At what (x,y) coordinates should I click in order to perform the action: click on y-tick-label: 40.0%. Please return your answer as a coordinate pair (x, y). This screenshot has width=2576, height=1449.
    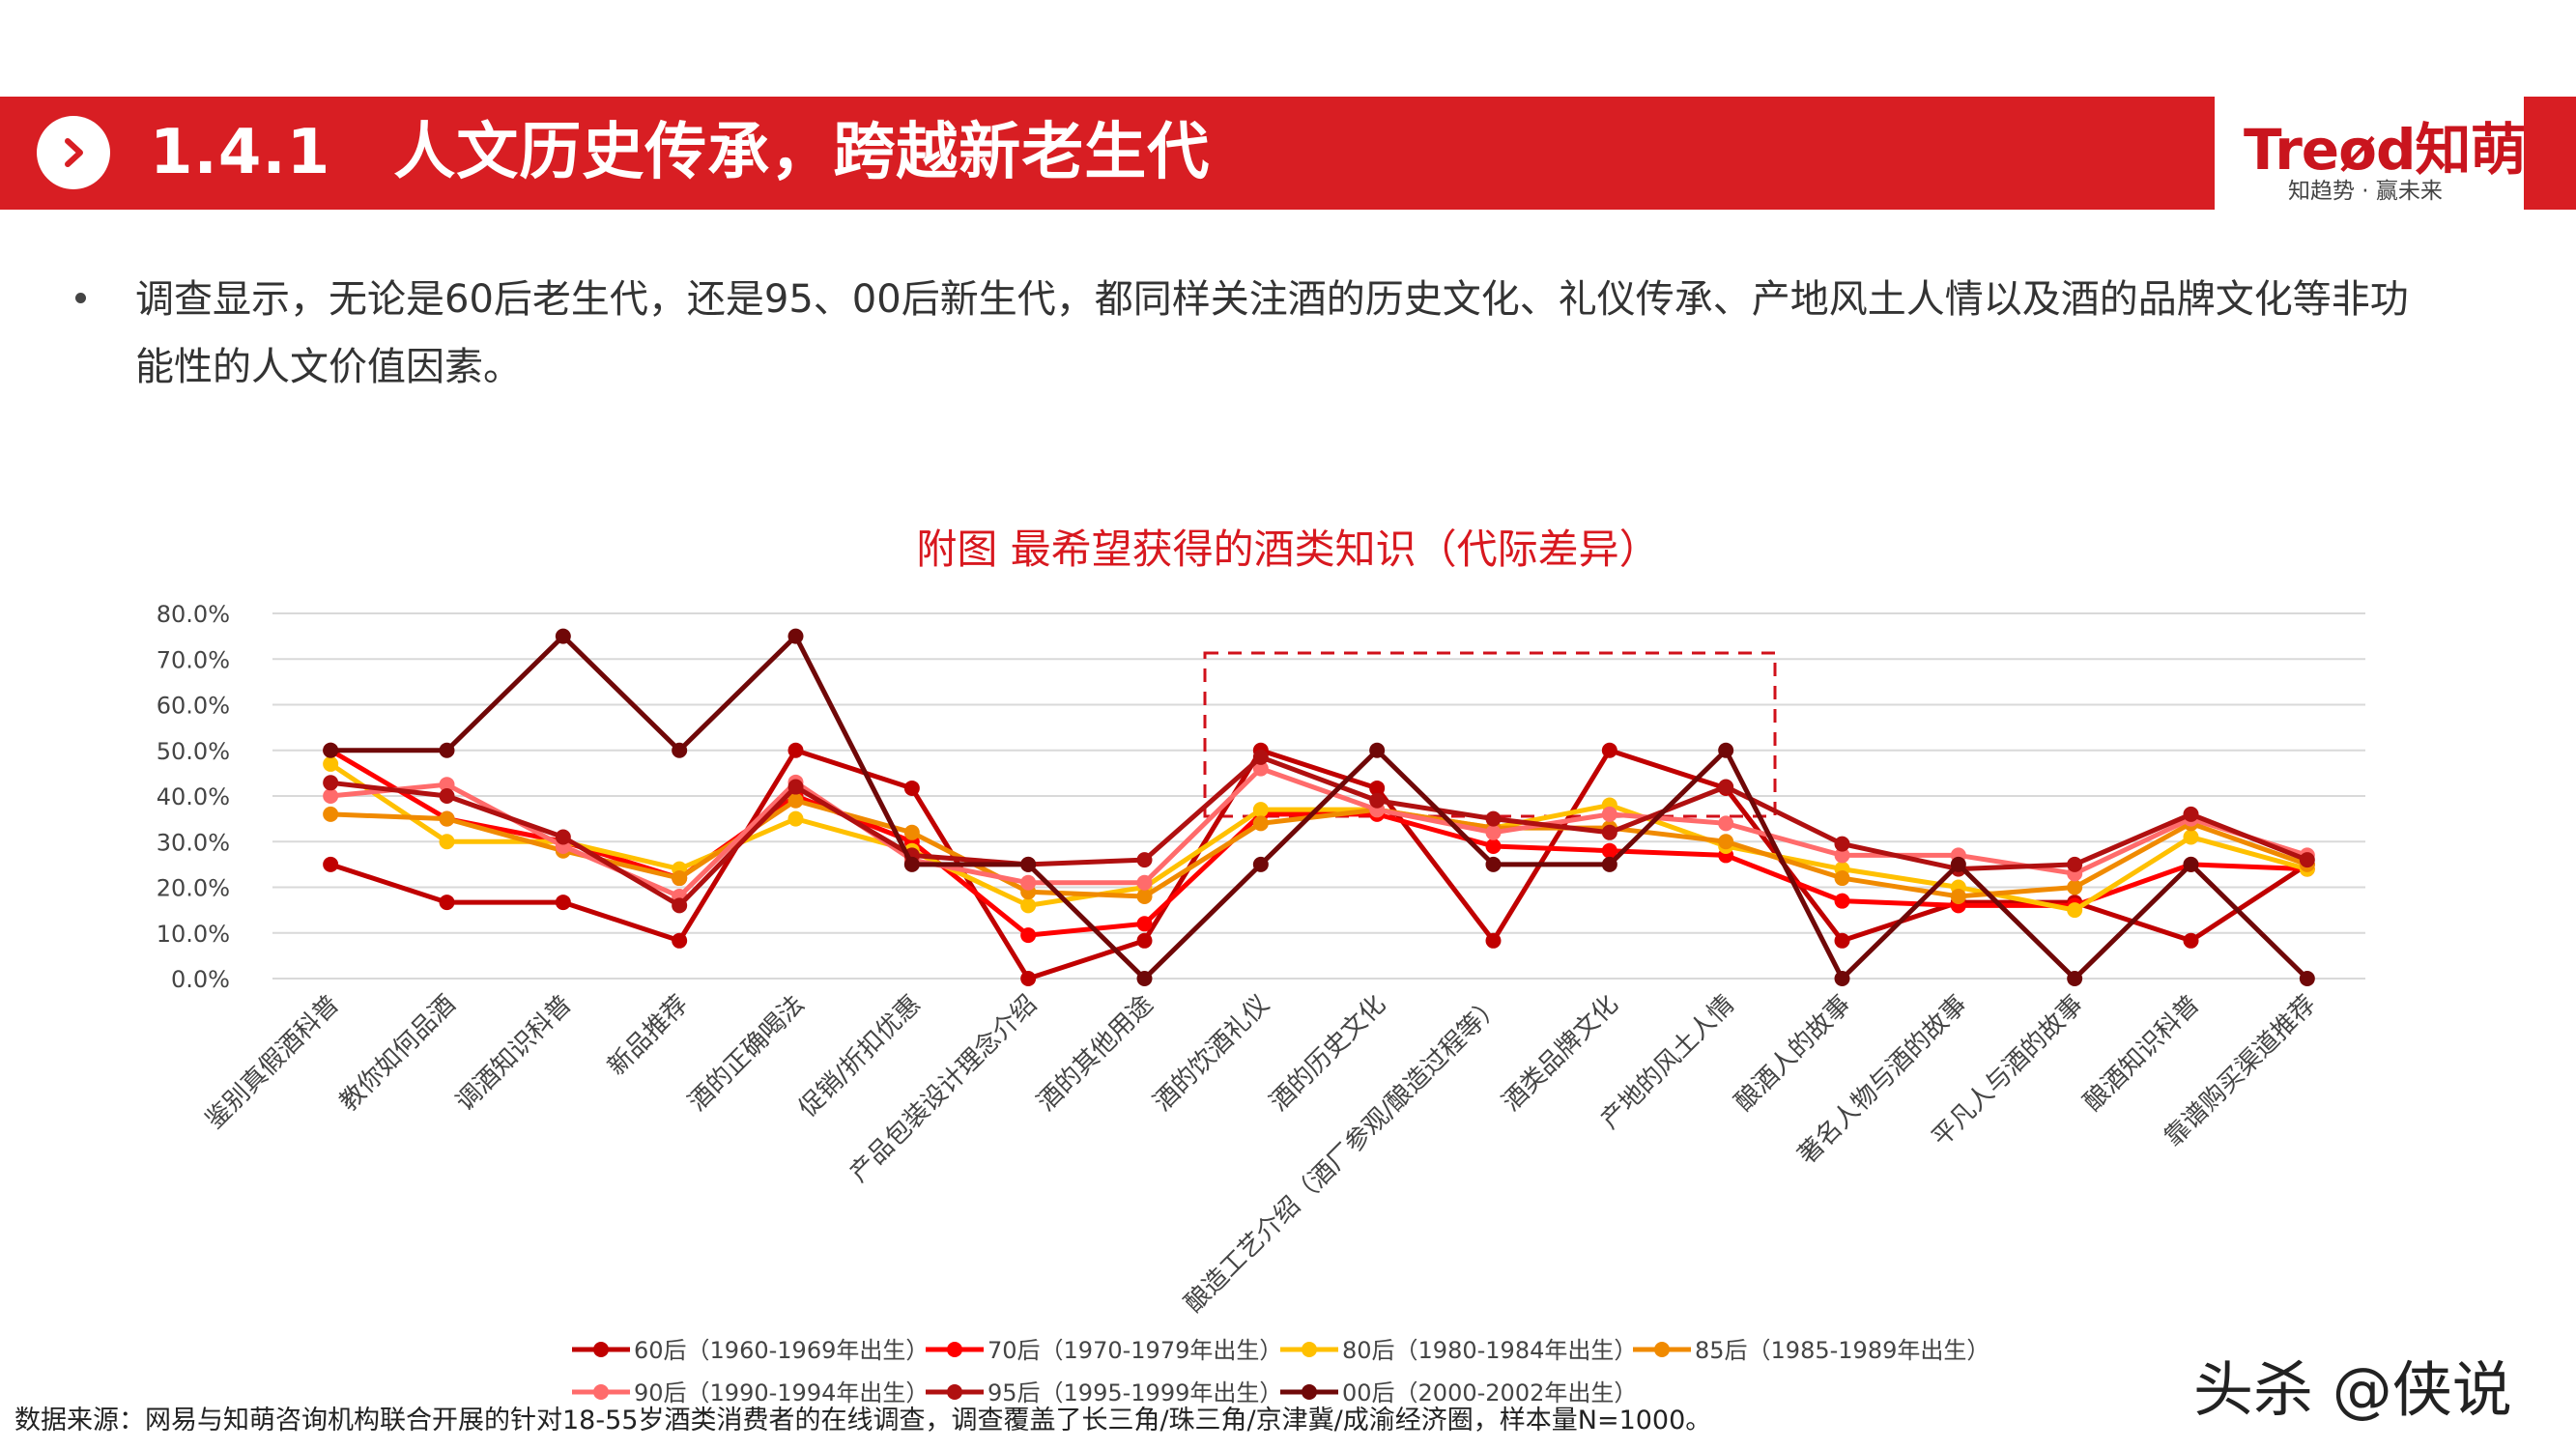
    Looking at the image, I should click on (194, 796).